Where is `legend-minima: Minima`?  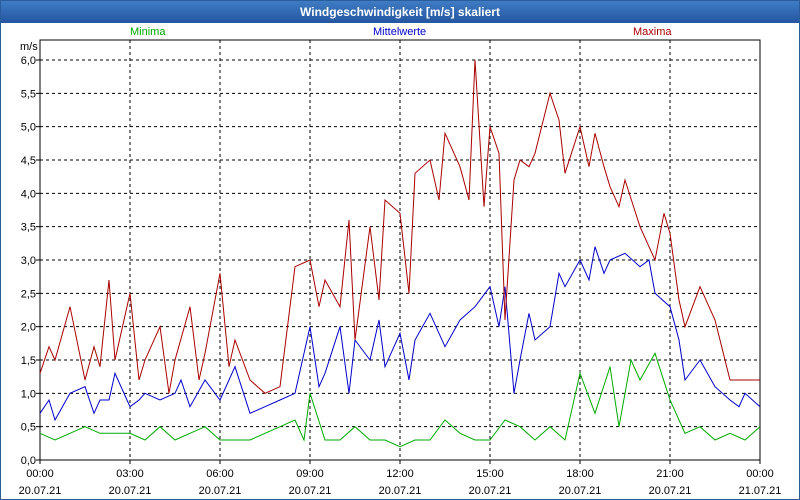
legend-minima: Minima is located at coordinates (148, 32).